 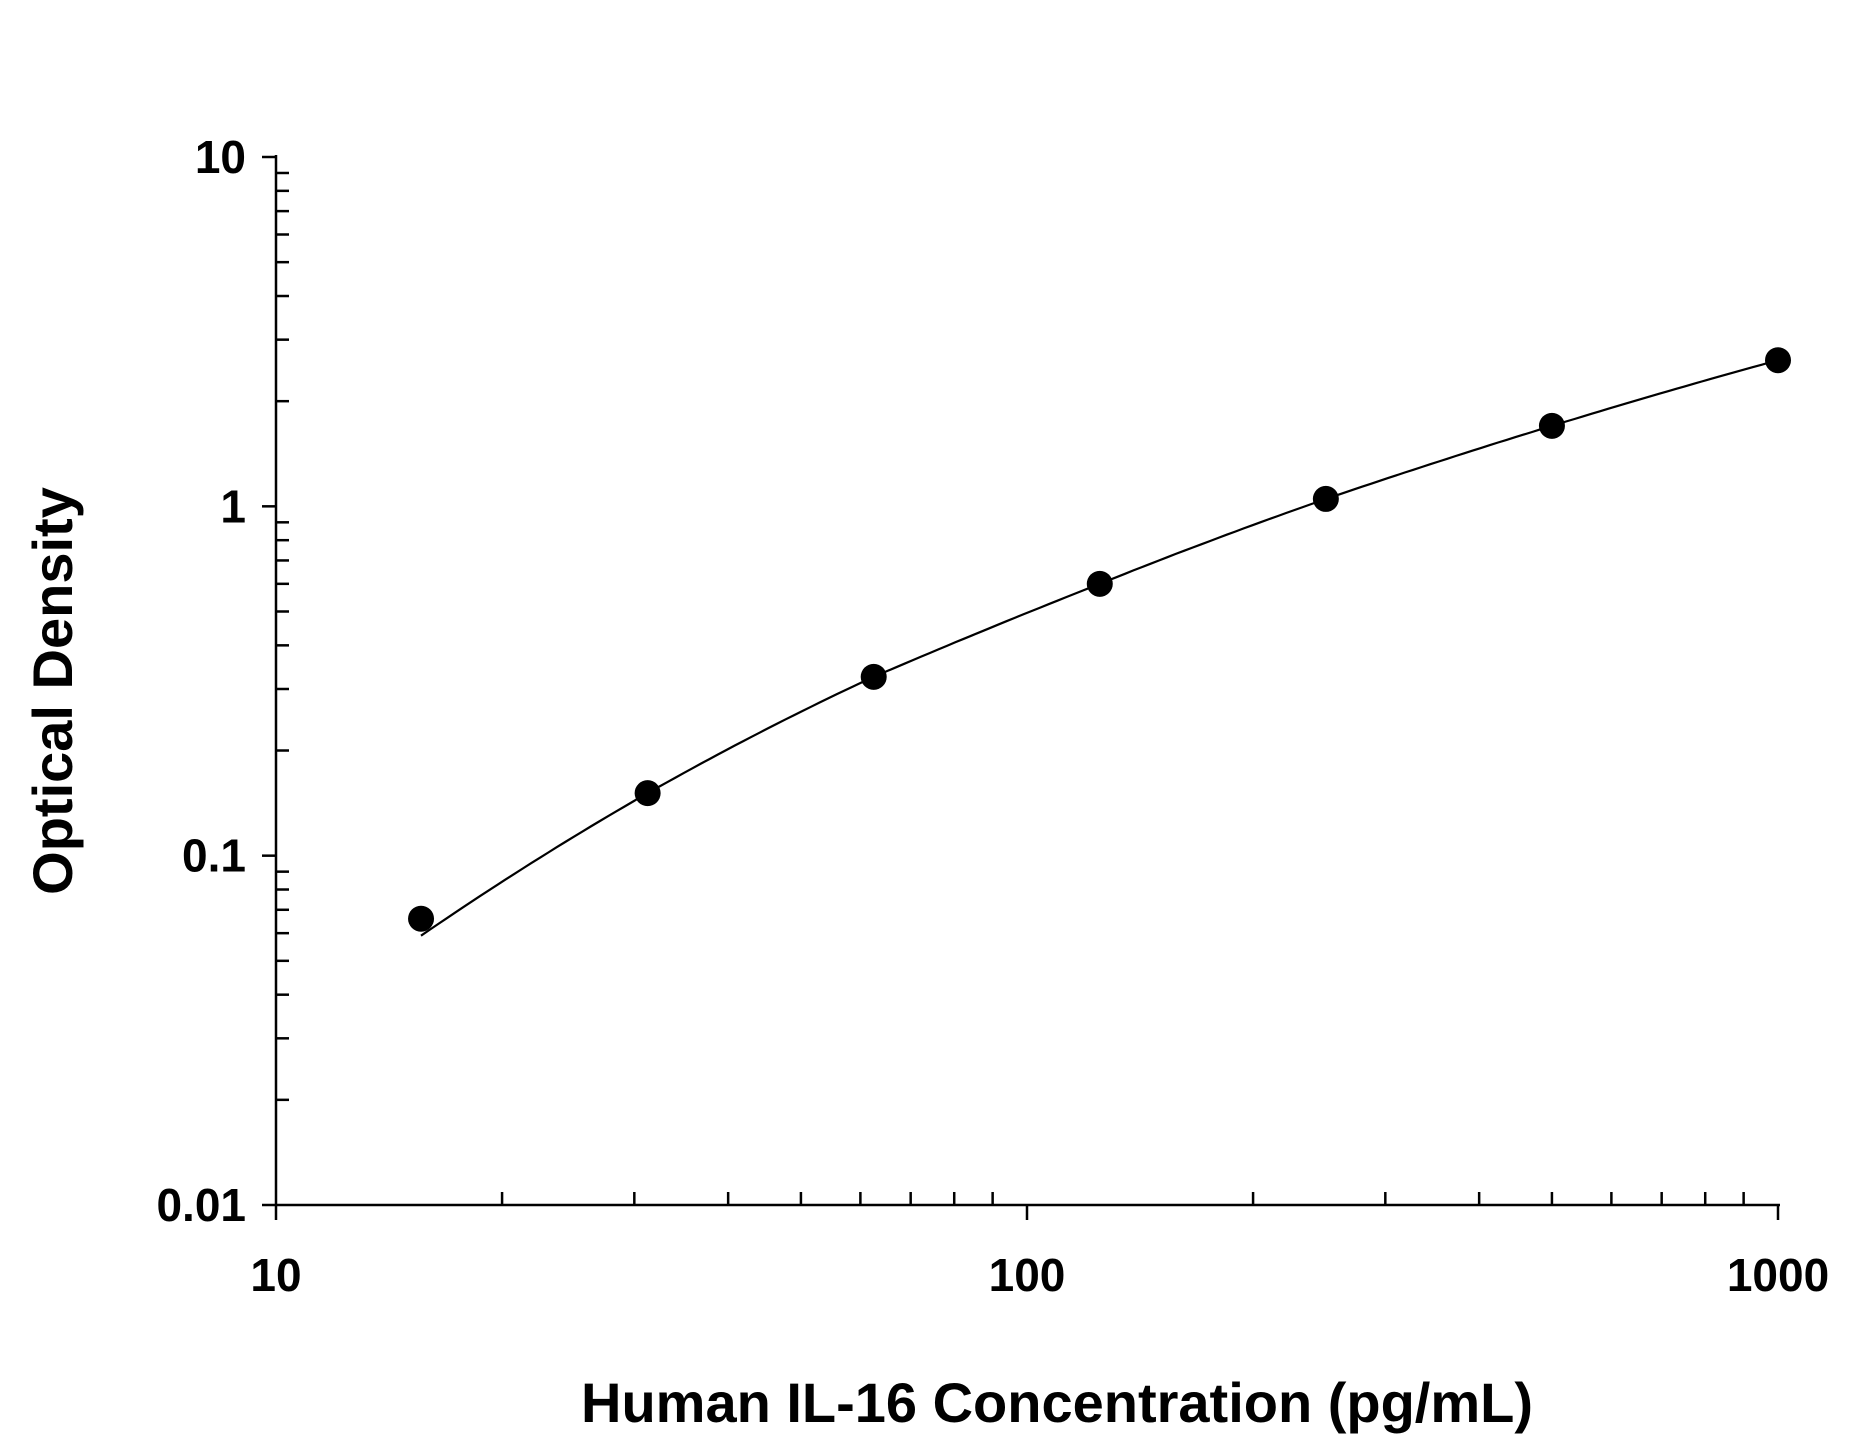 I want to click on x-axis-ticks, so click(x=1027, y=1206).